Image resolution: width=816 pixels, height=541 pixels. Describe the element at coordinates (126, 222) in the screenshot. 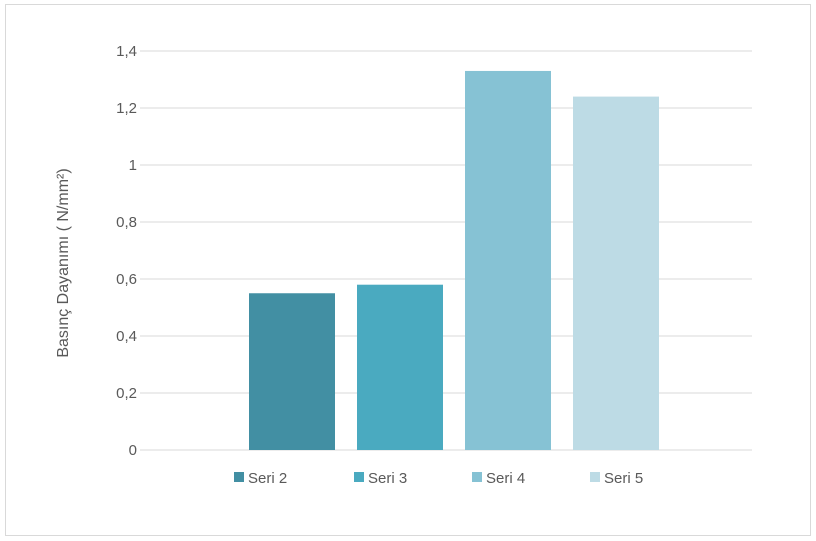

I see `y-tick-label: 0,8` at that location.